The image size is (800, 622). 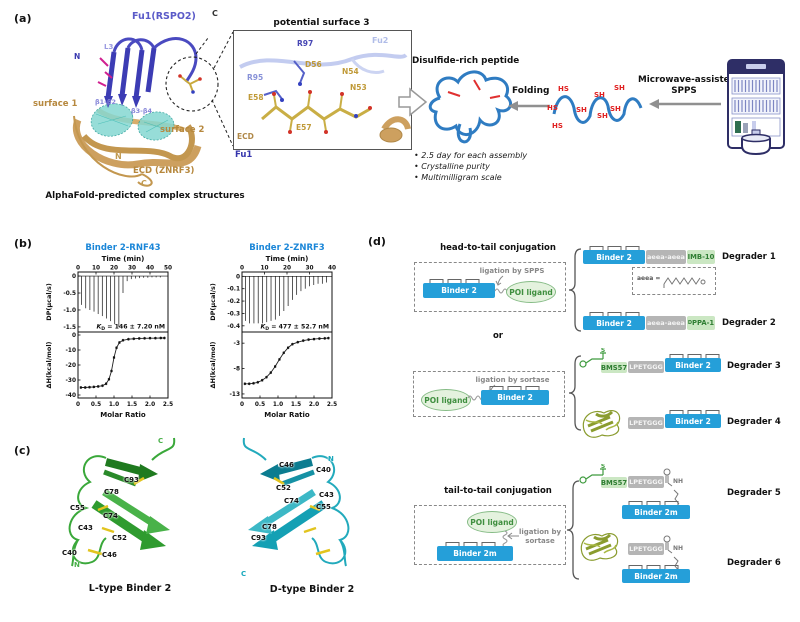 I want to click on degrader2-label: Degrader 2, so click(x=749, y=323).